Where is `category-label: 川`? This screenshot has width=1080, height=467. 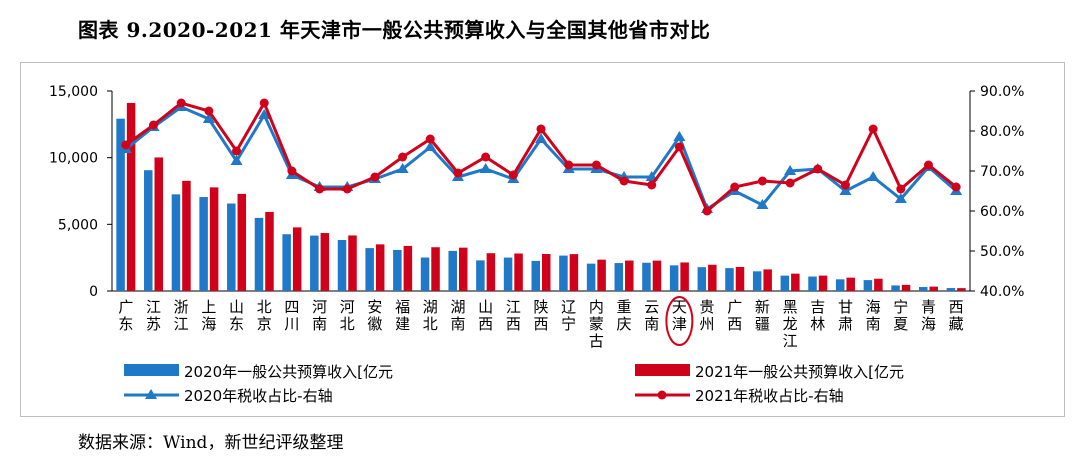
category-label: 川 is located at coordinates (291, 324).